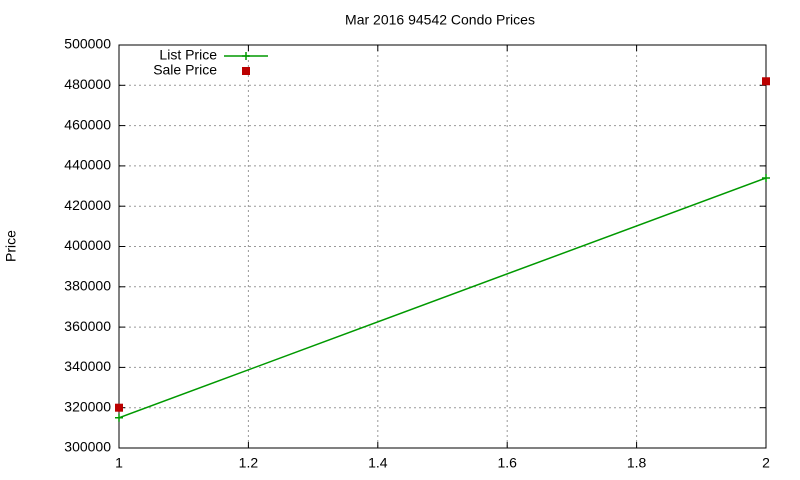 The image size is (800, 480). What do you see at coordinates (87, 124) in the screenshot?
I see `y-tick-label: 460000` at bounding box center [87, 124].